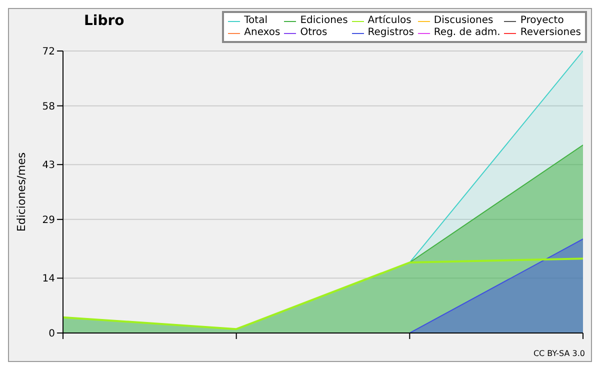 The height and width of the screenshot is (370, 600). Describe the element at coordinates (314, 33) in the screenshot. I see `legend-label: Otros` at that location.